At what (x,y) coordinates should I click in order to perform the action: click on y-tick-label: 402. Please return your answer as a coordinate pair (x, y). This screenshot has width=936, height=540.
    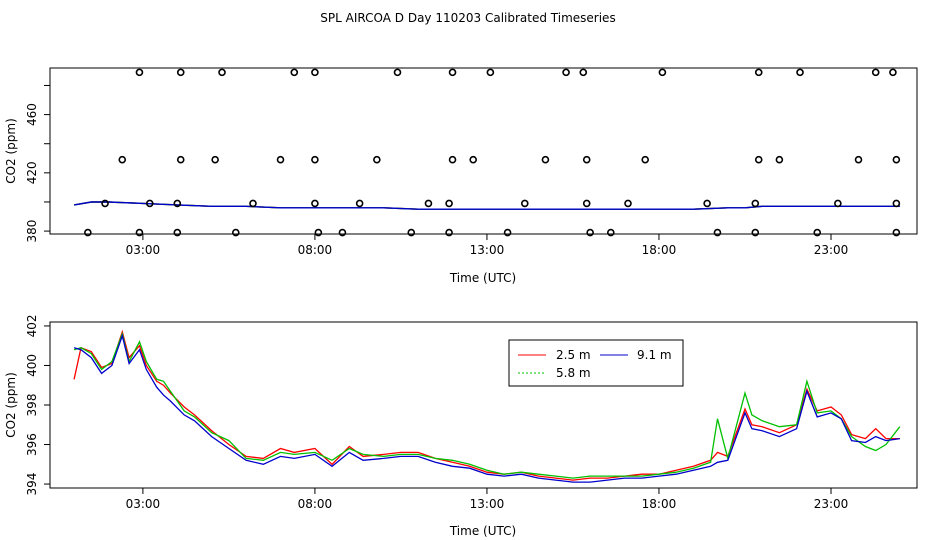
    Looking at the image, I should click on (32, 325).